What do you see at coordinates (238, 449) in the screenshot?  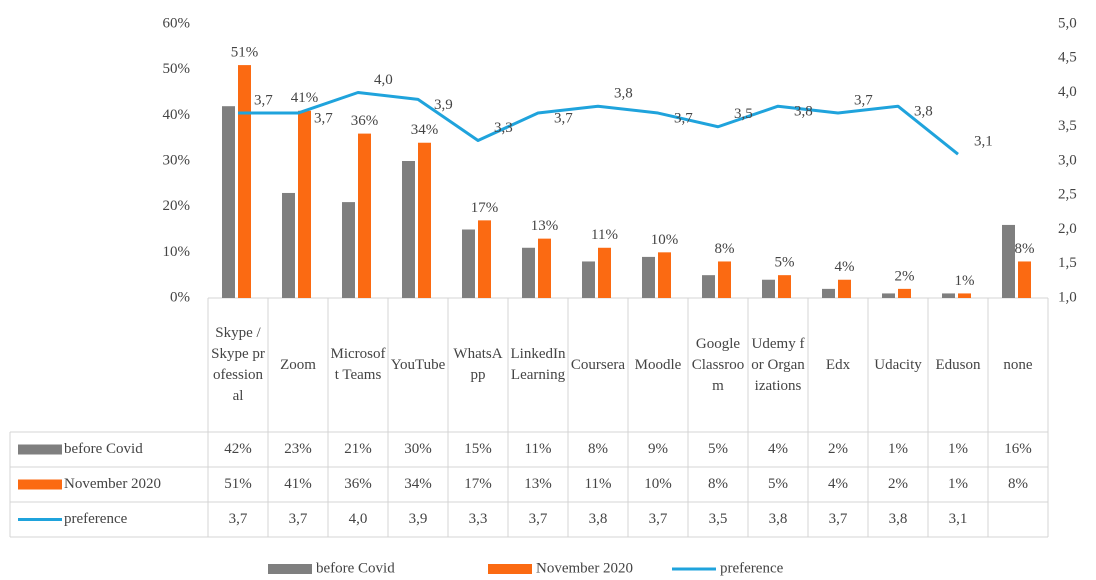 I see `table-cell: 42%` at bounding box center [238, 449].